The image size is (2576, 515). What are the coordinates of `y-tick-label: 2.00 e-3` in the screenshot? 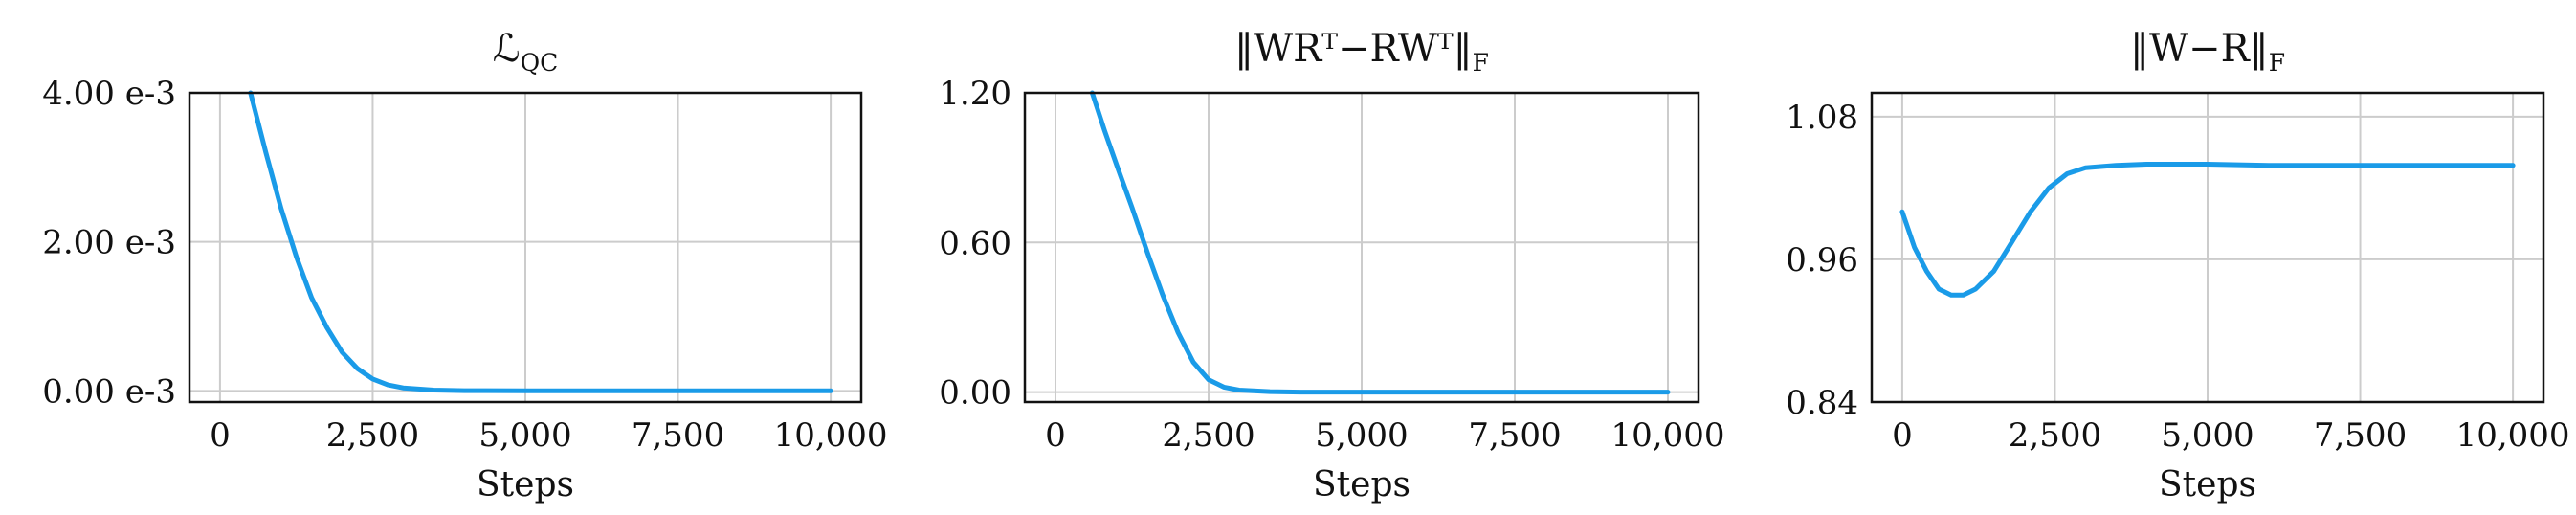 It's located at (109, 243).